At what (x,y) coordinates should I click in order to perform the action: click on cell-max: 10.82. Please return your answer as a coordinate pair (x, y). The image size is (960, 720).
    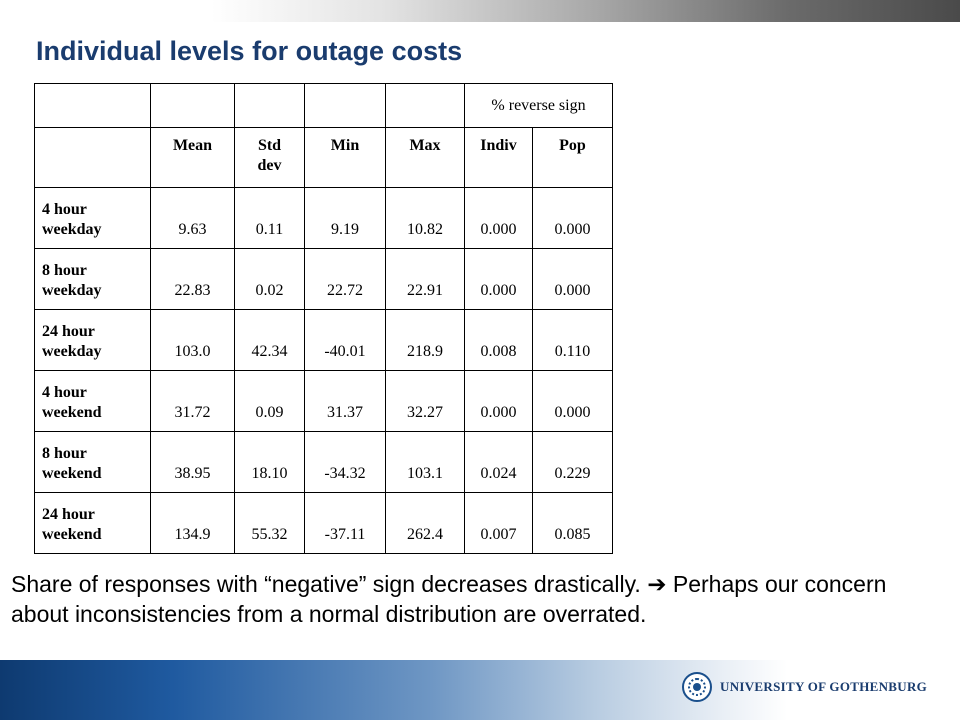
    Looking at the image, I should click on (425, 218).